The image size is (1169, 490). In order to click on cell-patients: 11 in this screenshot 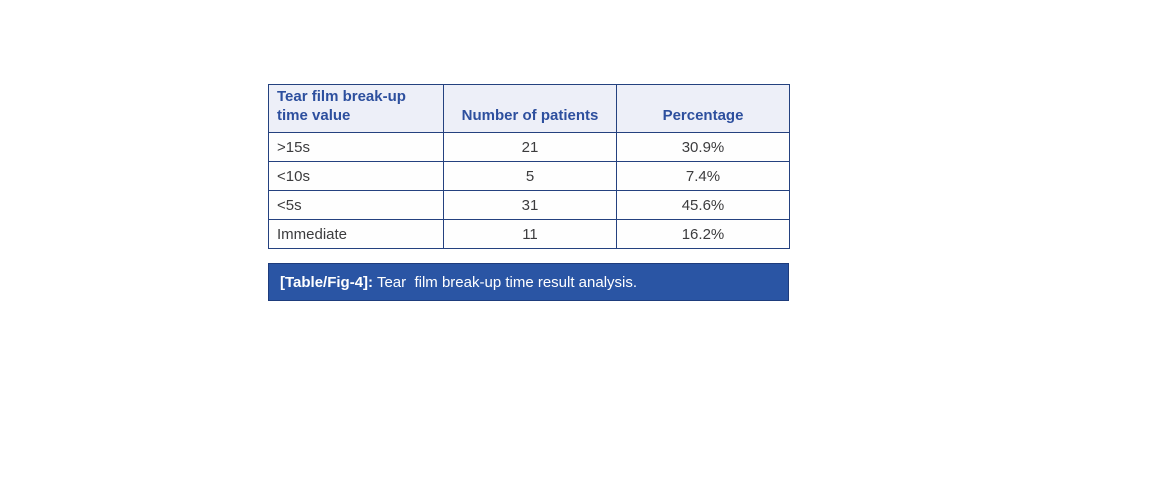, I will do `click(530, 234)`.